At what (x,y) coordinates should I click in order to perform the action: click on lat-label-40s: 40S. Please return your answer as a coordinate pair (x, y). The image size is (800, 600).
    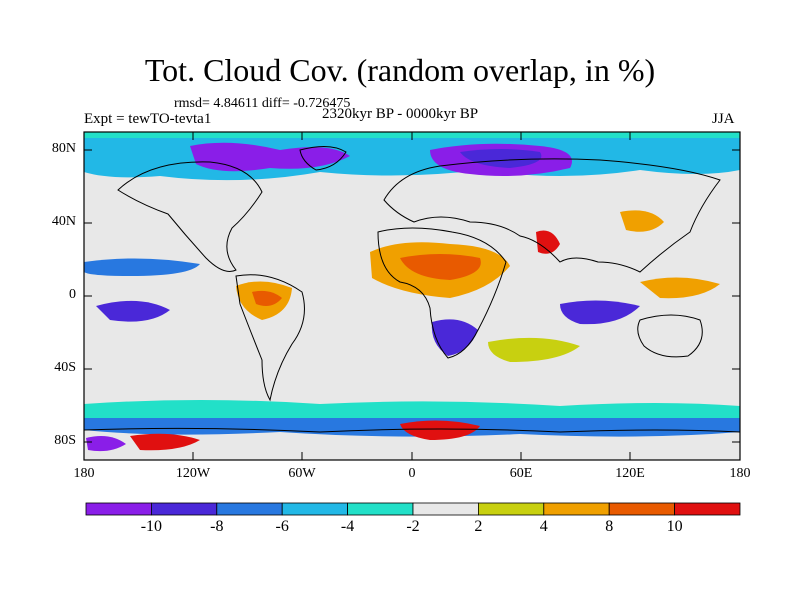
    Looking at the image, I should click on (65, 367).